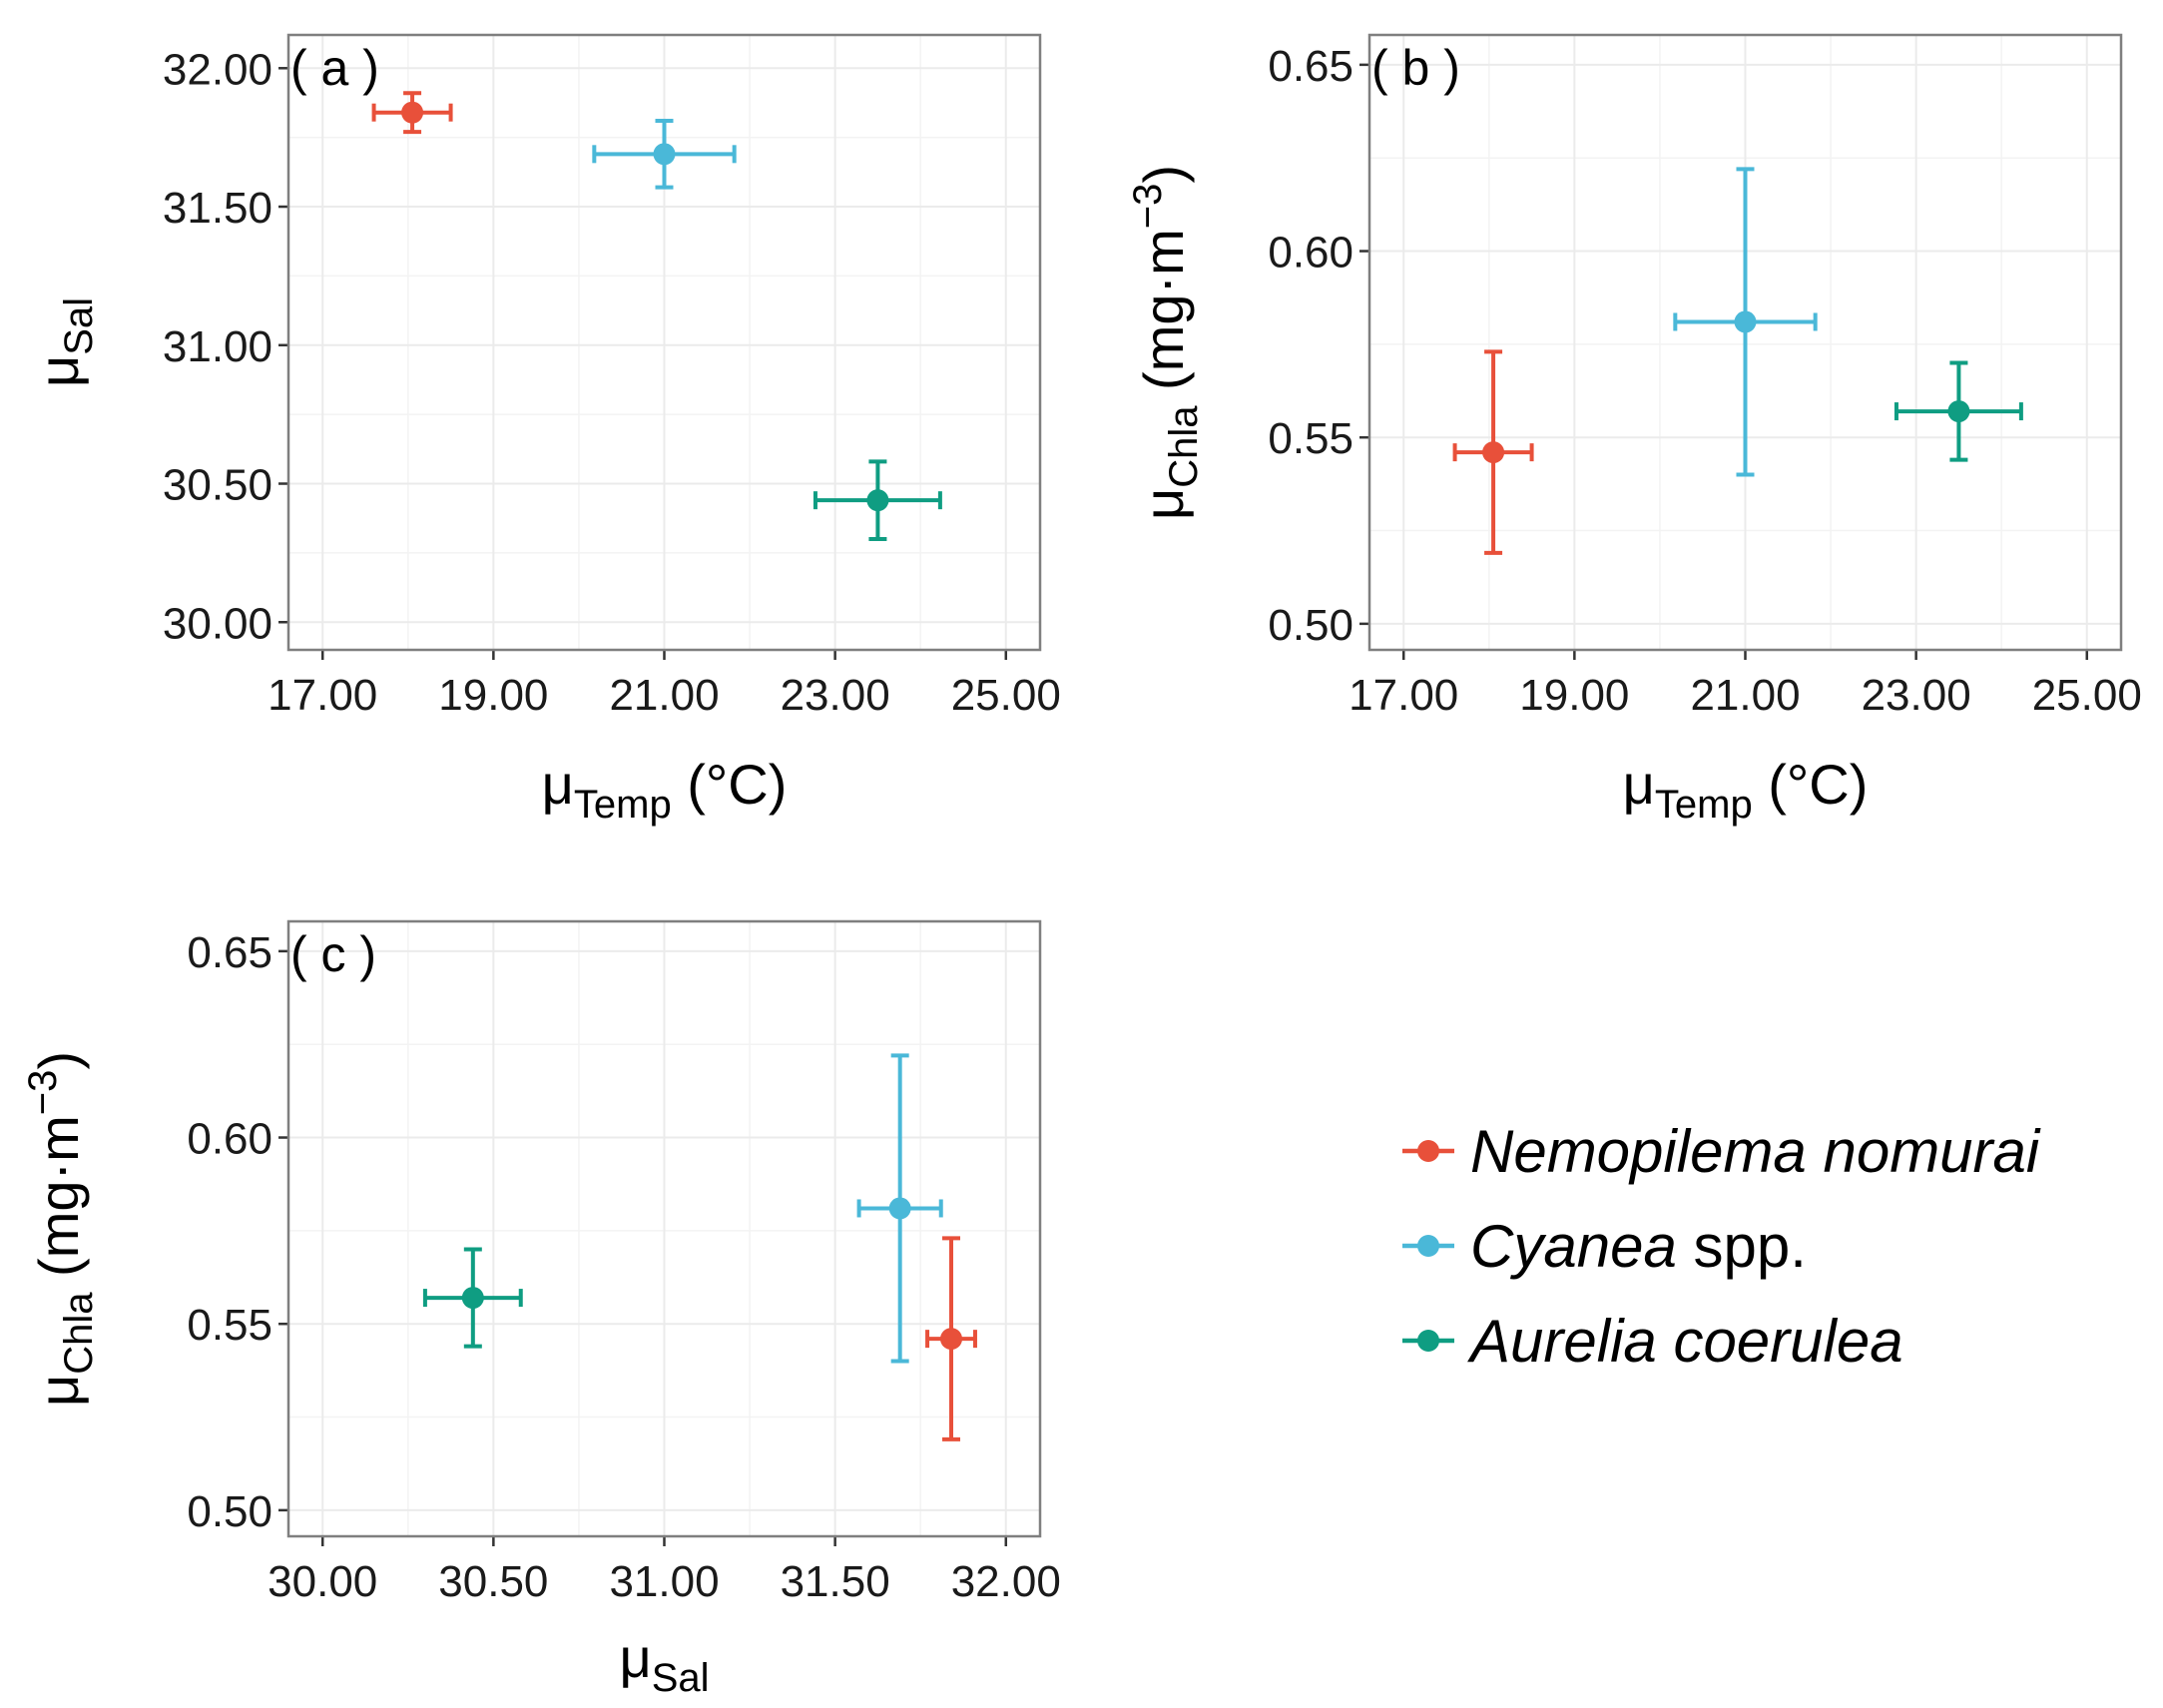 This screenshot has width=2163, height=1708. What do you see at coordinates (1574, 695) in the screenshot?
I see `panel-b-x-tick-label: 19.00` at bounding box center [1574, 695].